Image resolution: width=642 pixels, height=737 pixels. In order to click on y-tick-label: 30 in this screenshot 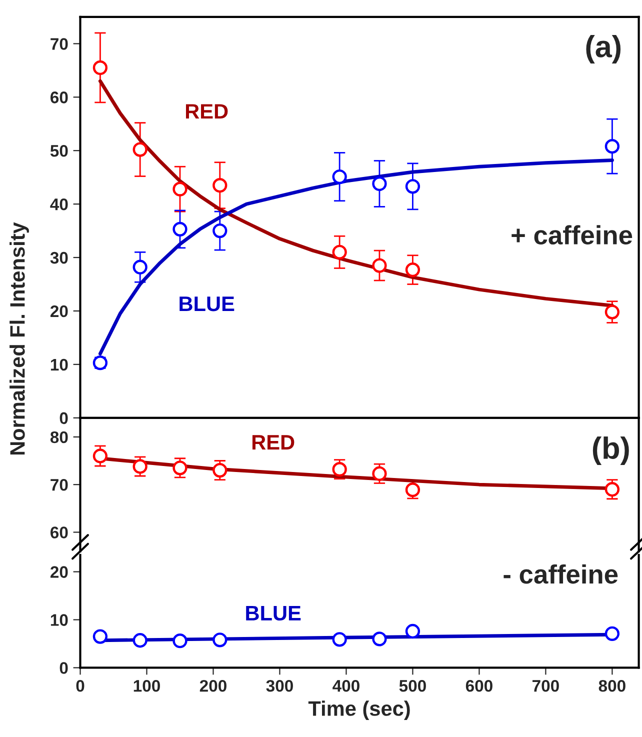, I will do `click(59, 258)`.